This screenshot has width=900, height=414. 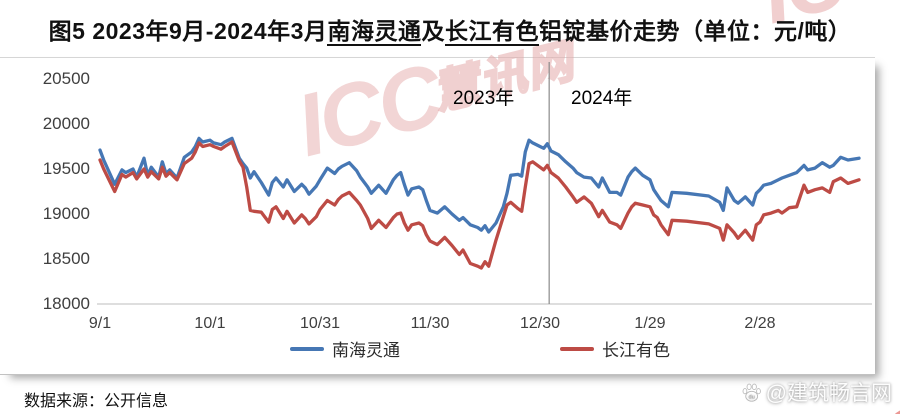 What do you see at coordinates (210, 323) in the screenshot?
I see `x-tick-label: 10/1` at bounding box center [210, 323].